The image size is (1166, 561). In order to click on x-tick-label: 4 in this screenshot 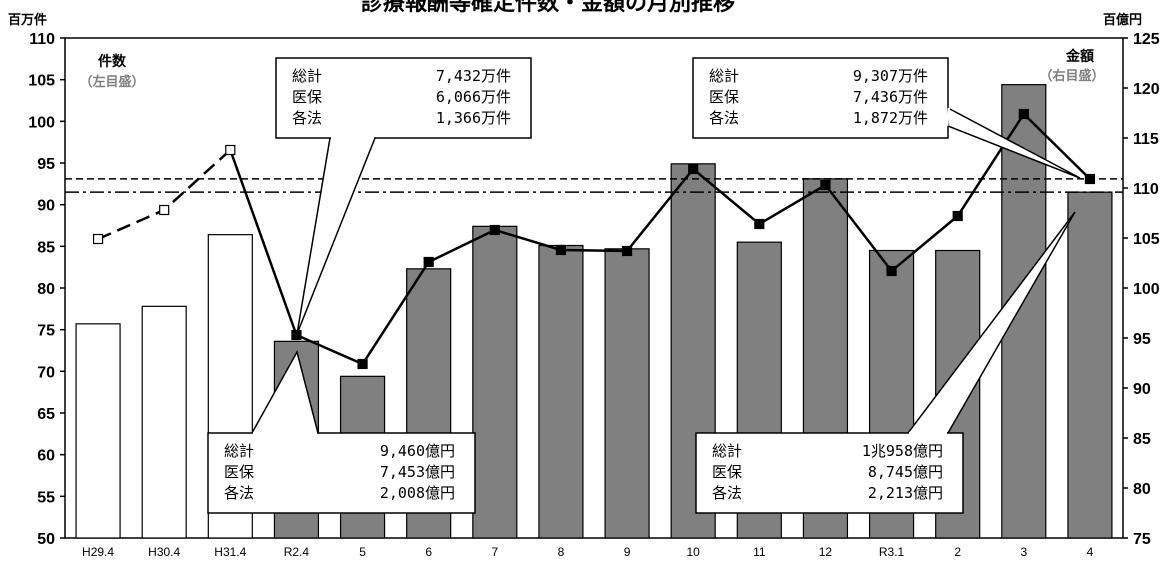, I will do `click(1090, 552)`.